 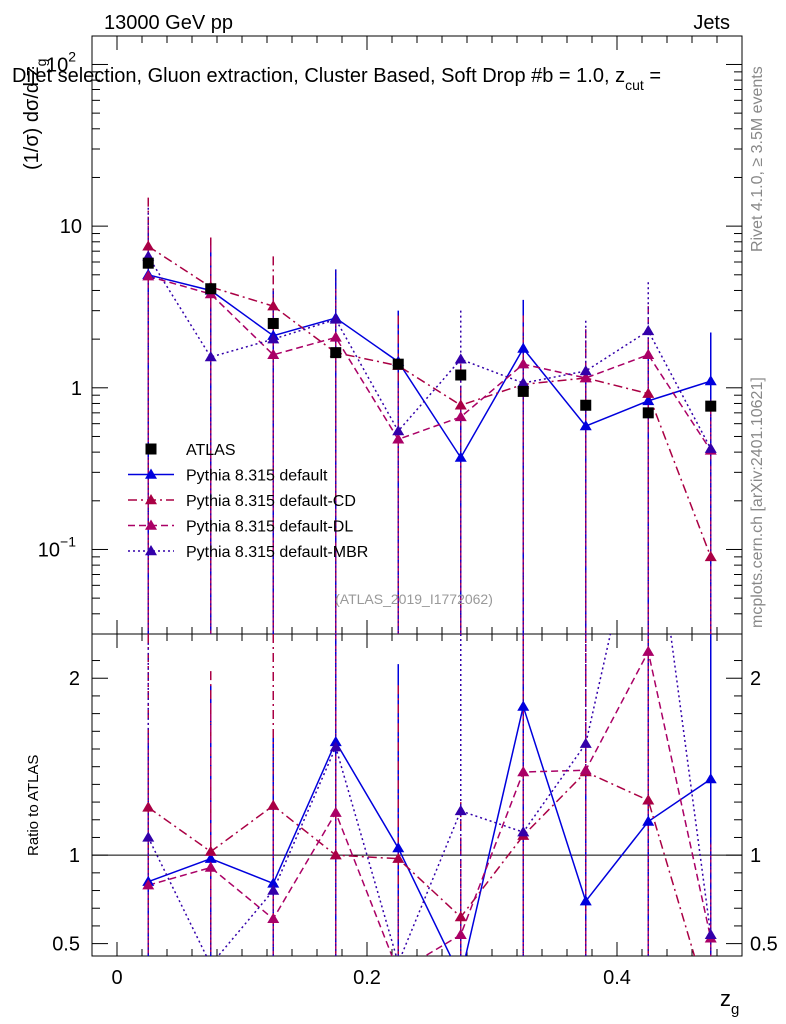 What do you see at coordinates (755, 856) in the screenshot?
I see `ratio-y-tick-label-right: 1` at bounding box center [755, 856].